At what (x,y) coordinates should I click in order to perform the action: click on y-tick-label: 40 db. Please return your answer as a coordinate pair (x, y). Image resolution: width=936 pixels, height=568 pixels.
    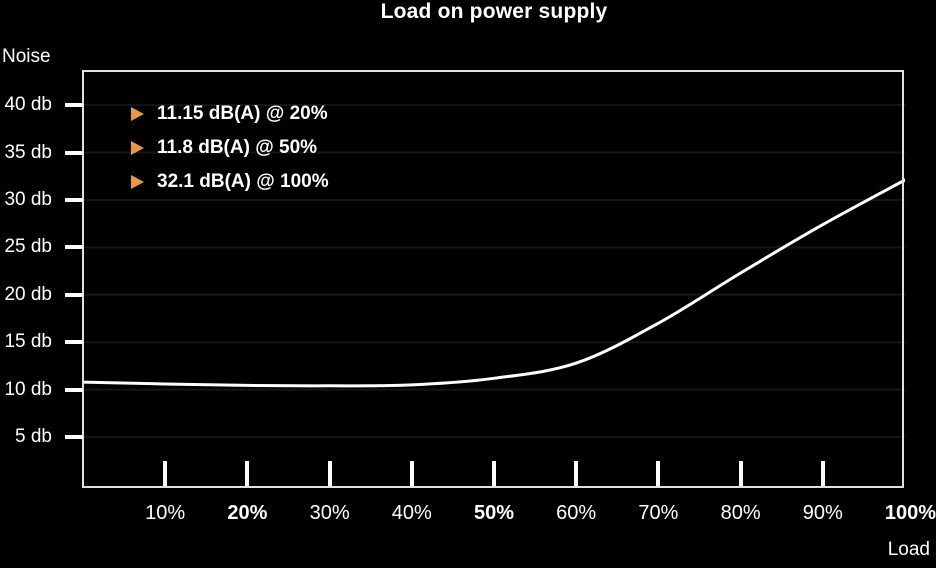
    Looking at the image, I should click on (28, 105).